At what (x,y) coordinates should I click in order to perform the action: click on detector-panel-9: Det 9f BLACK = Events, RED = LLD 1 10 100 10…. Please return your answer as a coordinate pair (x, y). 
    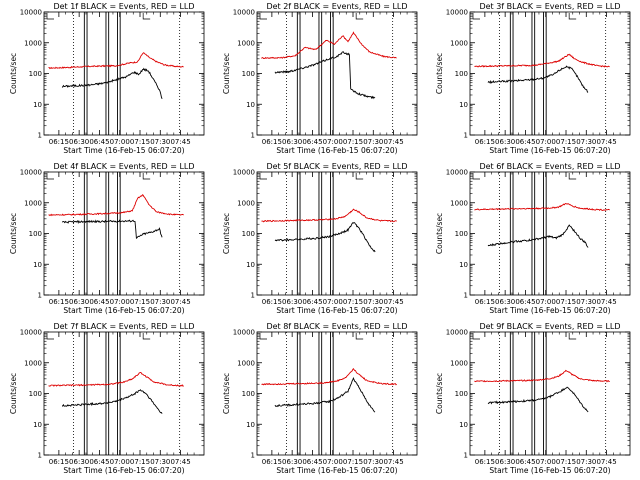
    Looking at the image, I should click on (532, 400).